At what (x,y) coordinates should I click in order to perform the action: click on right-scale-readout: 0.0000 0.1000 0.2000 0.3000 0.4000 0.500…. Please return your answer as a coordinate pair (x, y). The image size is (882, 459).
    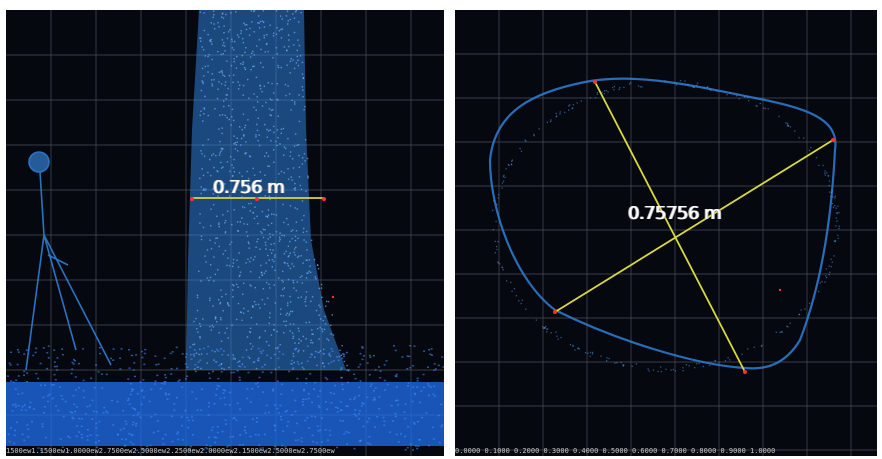
    Looking at the image, I should click on (615, 451).